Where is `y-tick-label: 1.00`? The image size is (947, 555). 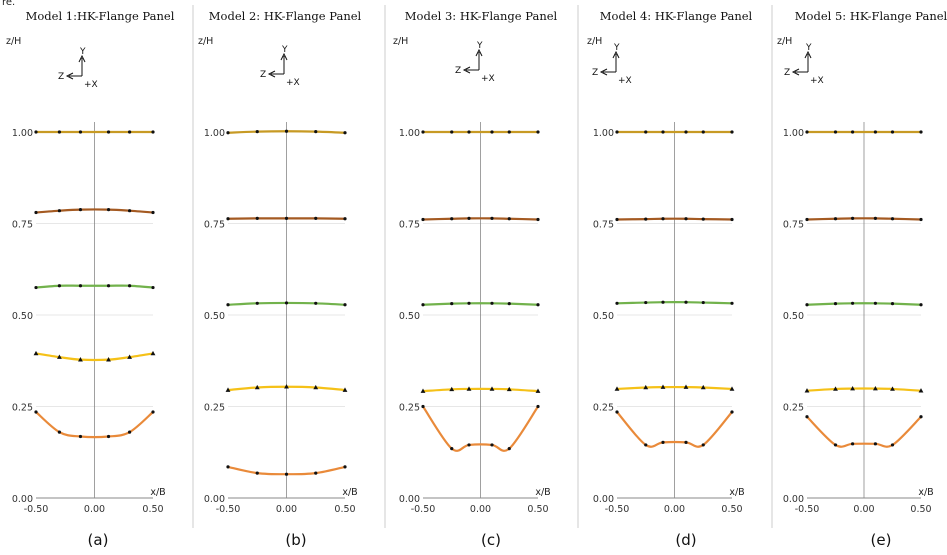
y-tick-label: 1.00 is located at coordinates (409, 133).